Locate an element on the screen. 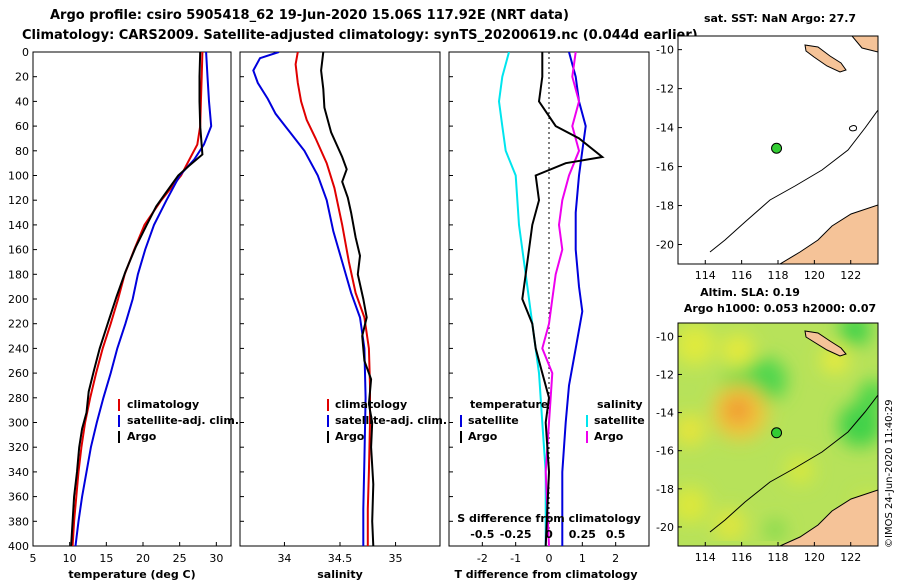  y-tick-label: 260 is located at coordinates (18, 373).